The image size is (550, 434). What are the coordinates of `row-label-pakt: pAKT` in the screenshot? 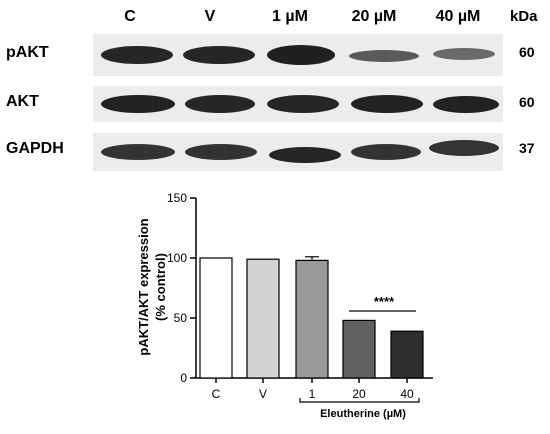 It's located at (27, 52).